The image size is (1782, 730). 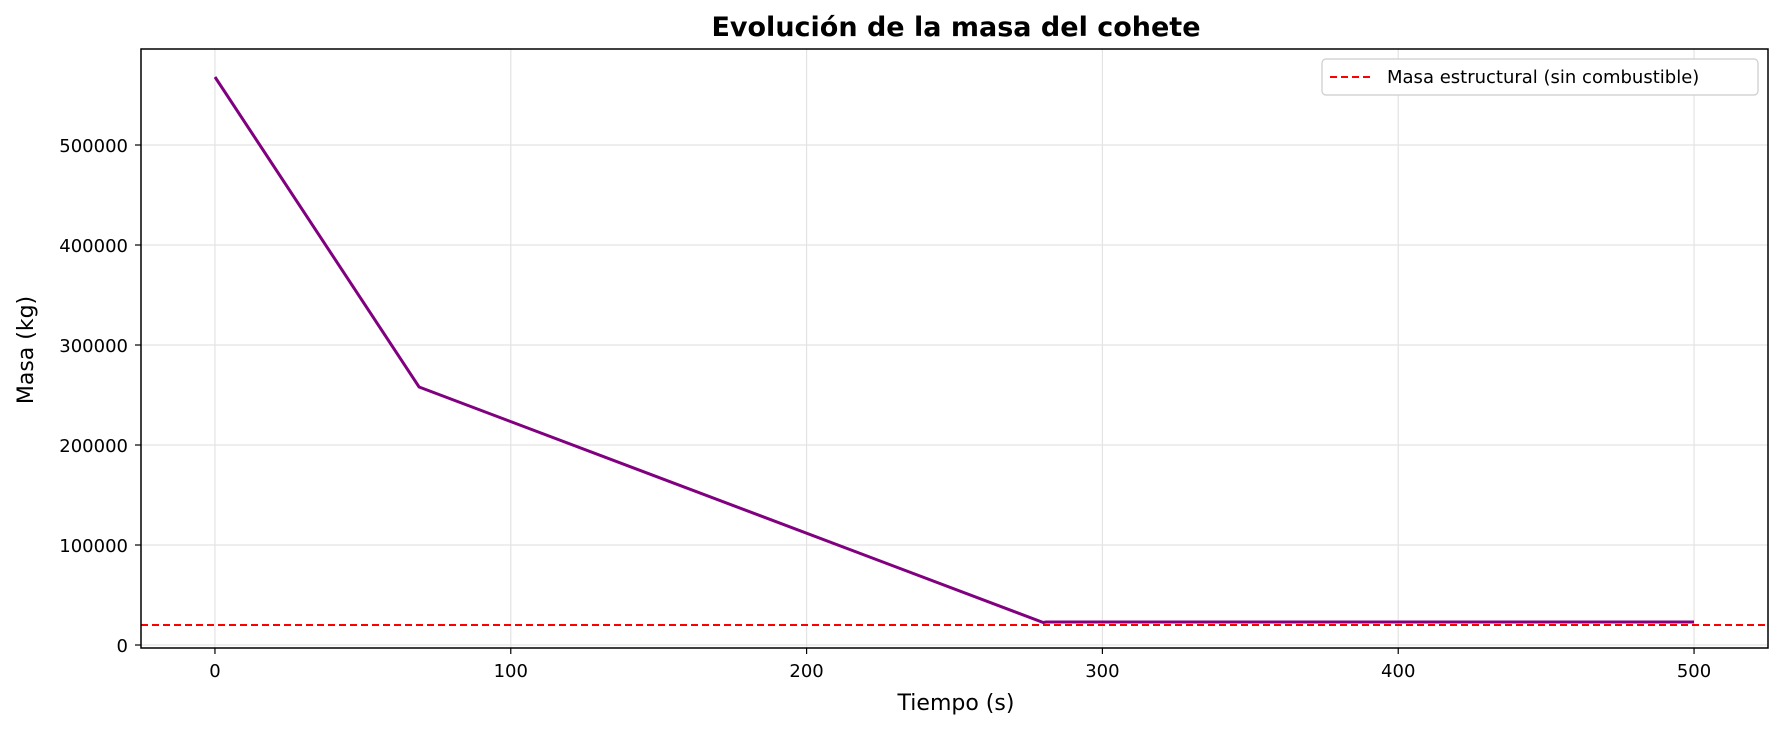 What do you see at coordinates (960, 665) in the screenshot?
I see `x-axis: 0 100 200 300 400 500` at bounding box center [960, 665].